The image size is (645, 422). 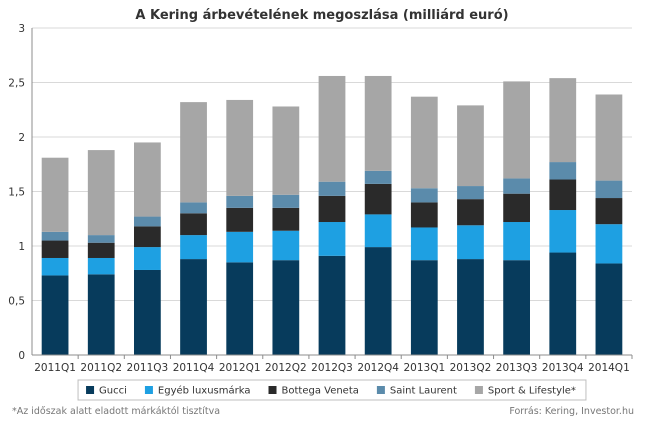 What do you see at coordinates (148, 368) in the screenshot?
I see `x-tick-label: 2011Q3` at bounding box center [148, 368].